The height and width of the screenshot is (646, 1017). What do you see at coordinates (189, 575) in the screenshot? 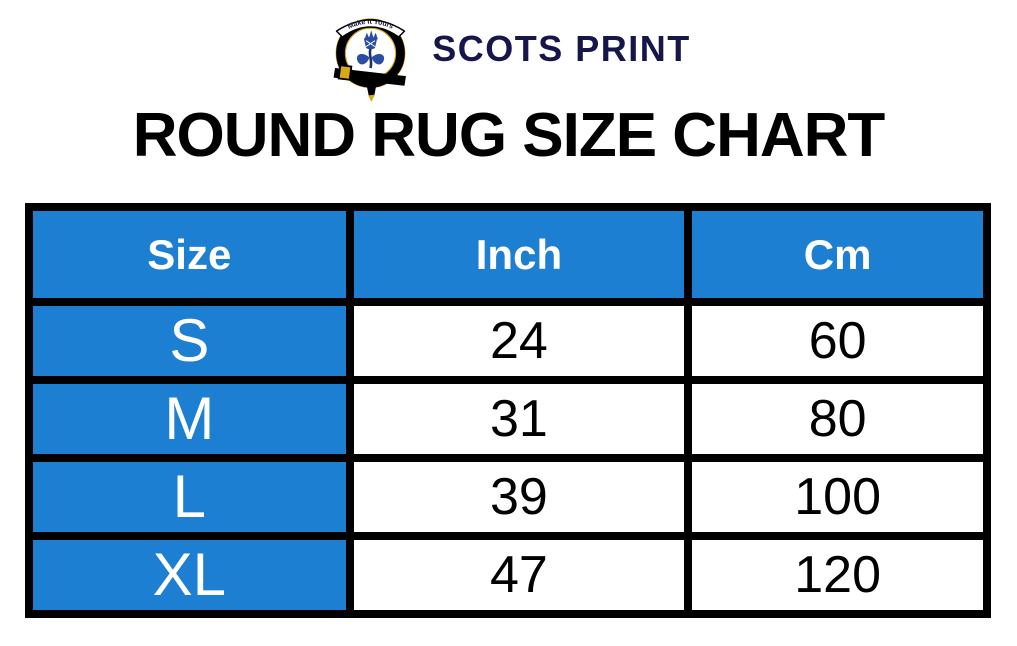
I see `size-cell-xl: XL` at bounding box center [189, 575].